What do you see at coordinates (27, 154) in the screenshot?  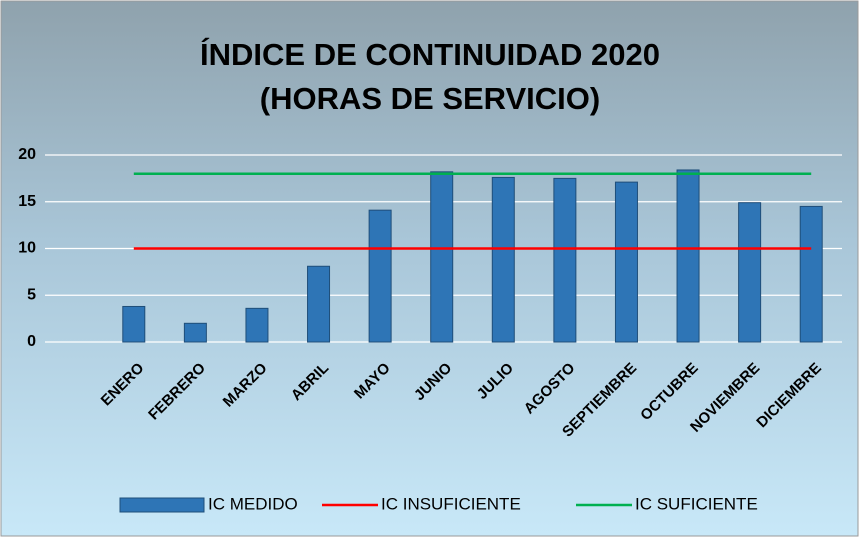 I see `y-tick-label: 20` at bounding box center [27, 154].